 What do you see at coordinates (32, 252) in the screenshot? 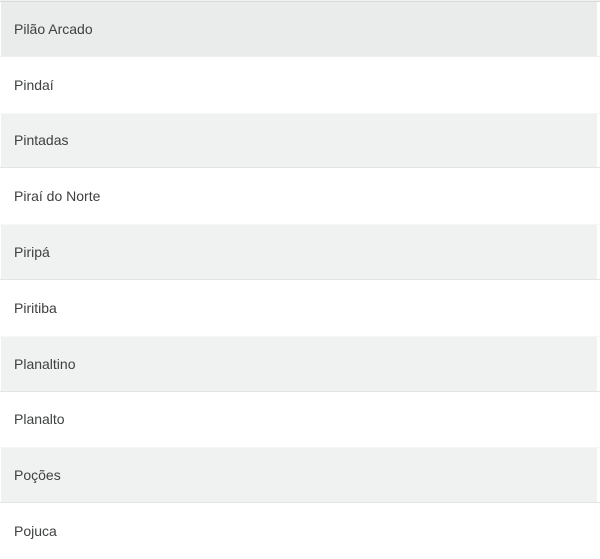
I see `list-item-label: Piripá` at bounding box center [32, 252].